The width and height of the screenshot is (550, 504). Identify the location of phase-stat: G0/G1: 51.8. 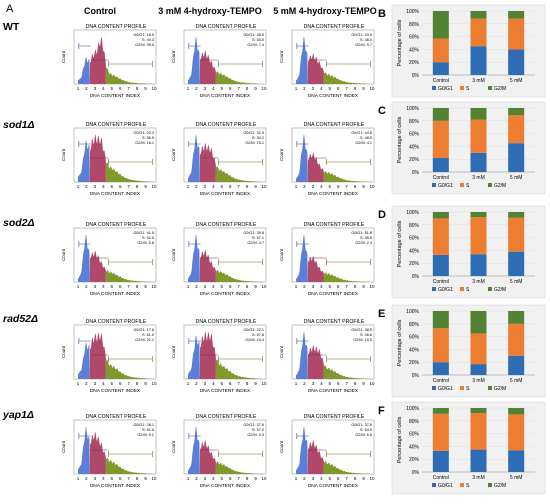
(361, 233).